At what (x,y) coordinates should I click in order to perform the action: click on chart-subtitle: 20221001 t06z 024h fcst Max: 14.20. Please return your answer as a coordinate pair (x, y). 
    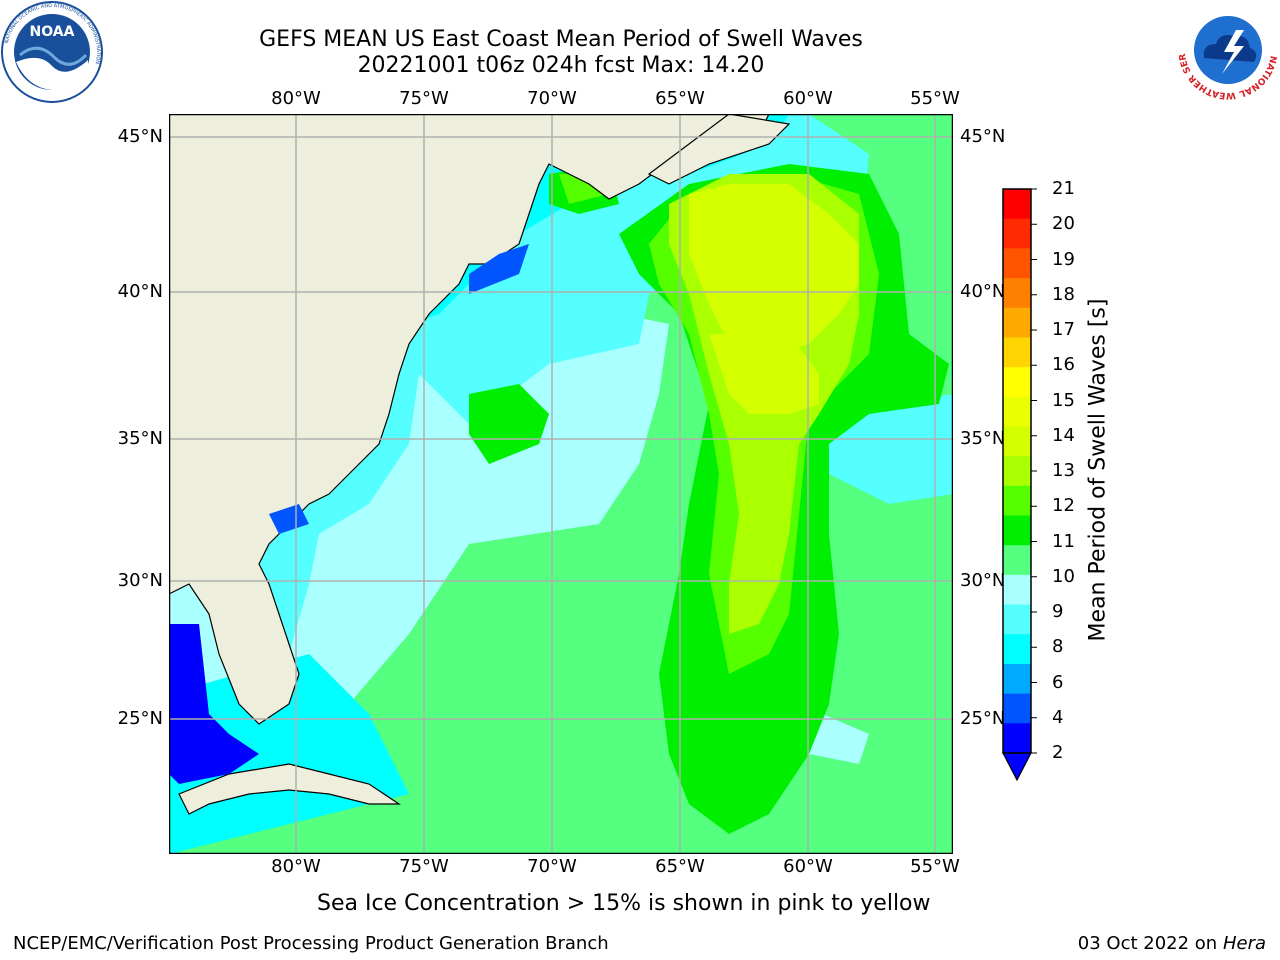
    Looking at the image, I should click on (561, 65).